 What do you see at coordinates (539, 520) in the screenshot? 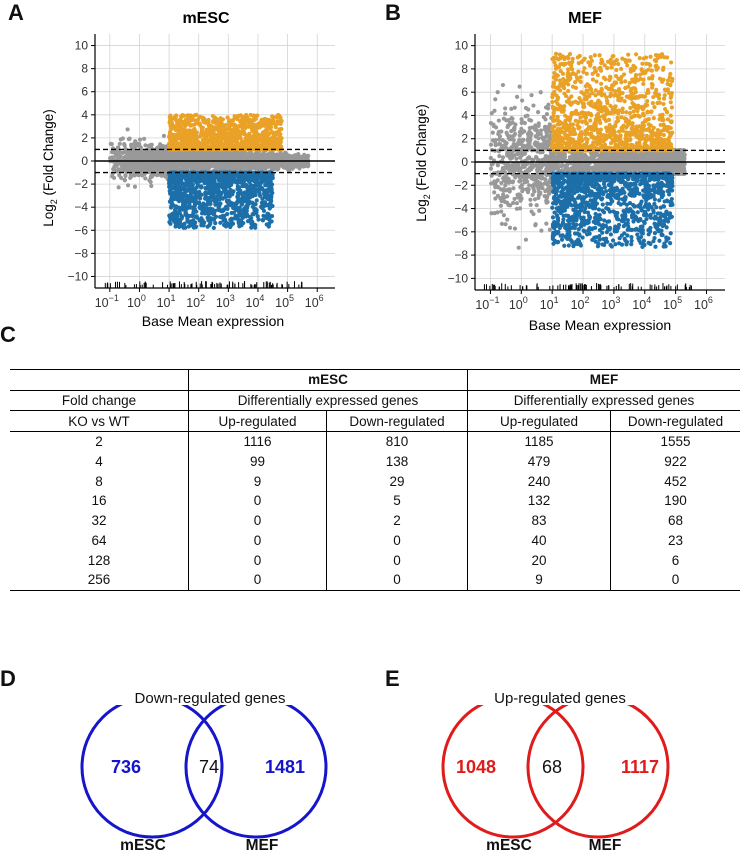
I see `table-cell: 83` at bounding box center [539, 520].